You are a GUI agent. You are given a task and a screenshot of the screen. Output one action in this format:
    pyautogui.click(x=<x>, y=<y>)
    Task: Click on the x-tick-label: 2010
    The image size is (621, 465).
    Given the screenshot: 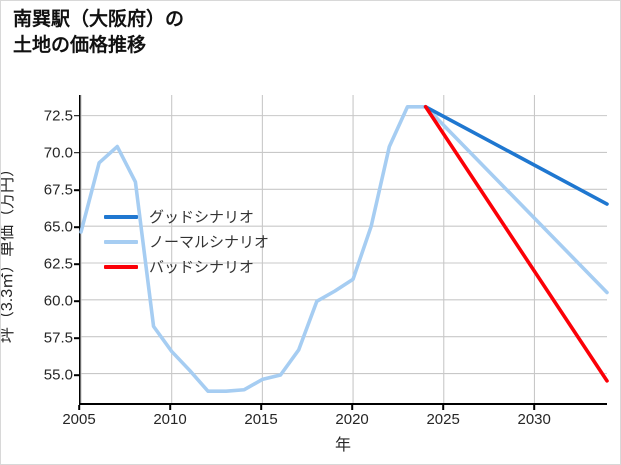 What is the action you would take?
    pyautogui.click(x=170, y=419)
    